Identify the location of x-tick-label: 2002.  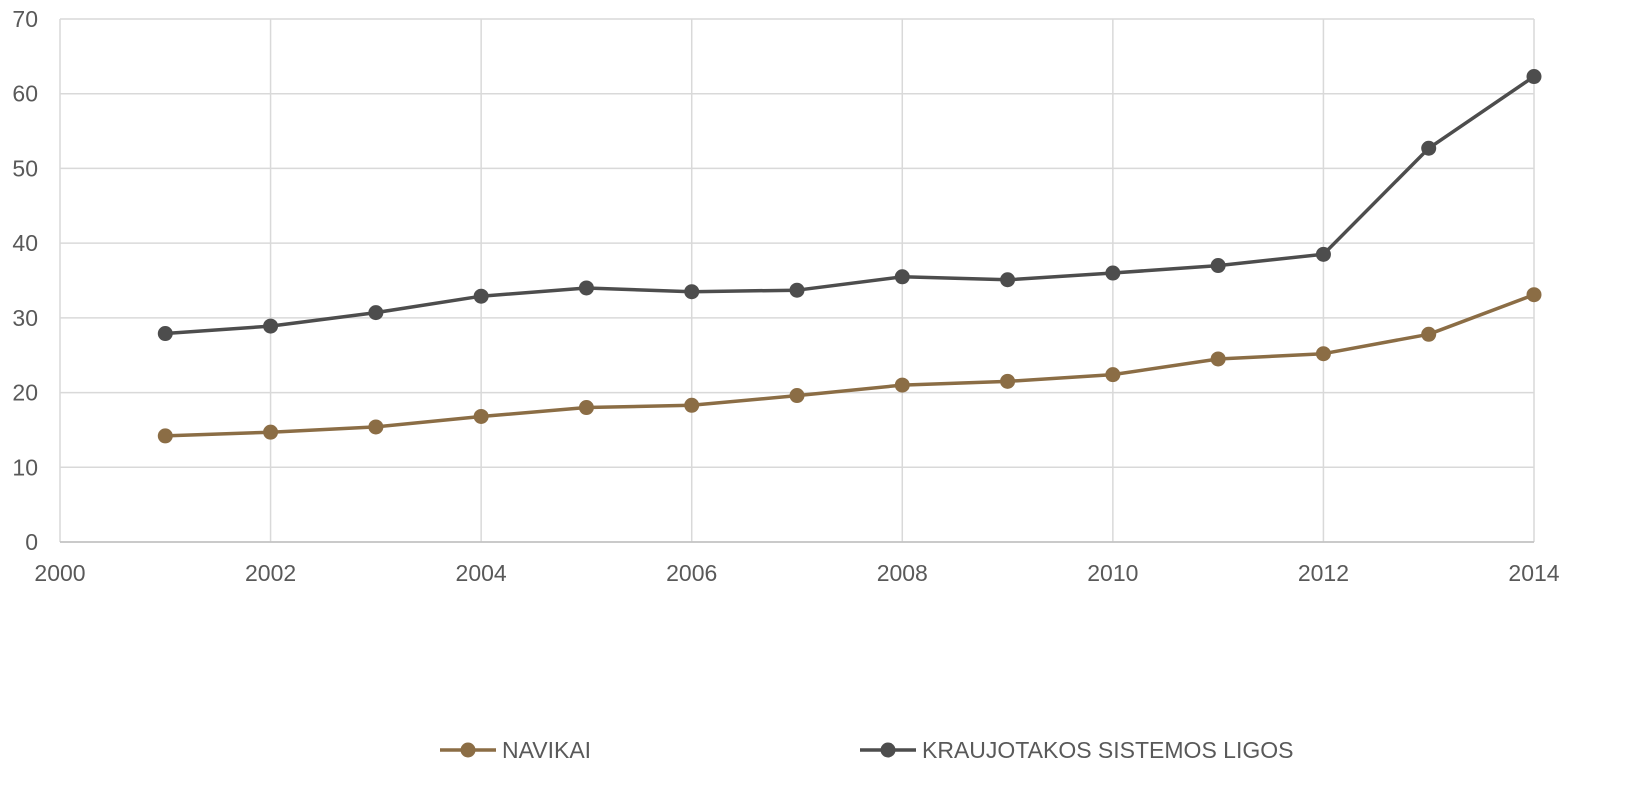
(270, 573).